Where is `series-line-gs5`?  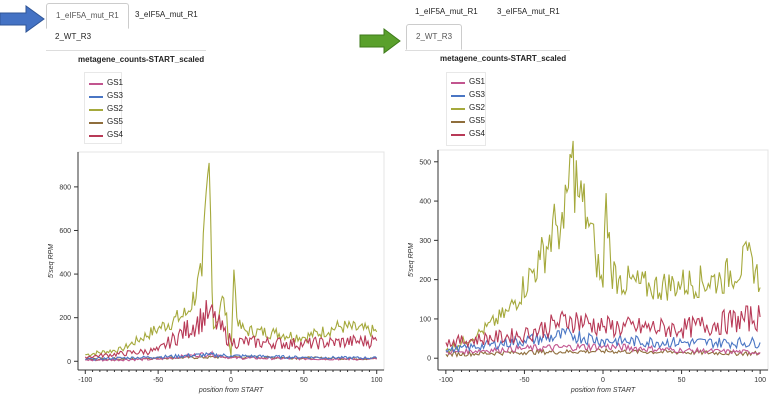 series-line-gs5 is located at coordinates (603, 352).